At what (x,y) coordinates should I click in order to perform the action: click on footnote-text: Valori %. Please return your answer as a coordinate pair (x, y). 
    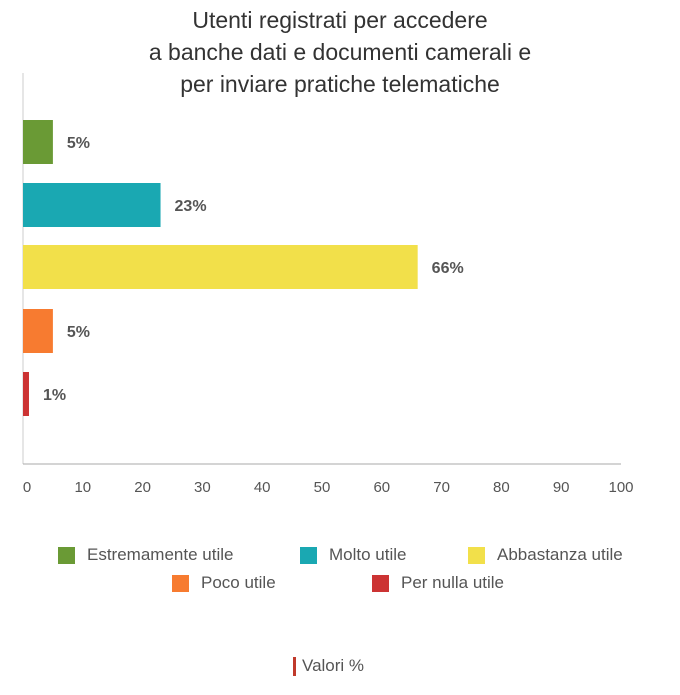
    Looking at the image, I should click on (333, 665).